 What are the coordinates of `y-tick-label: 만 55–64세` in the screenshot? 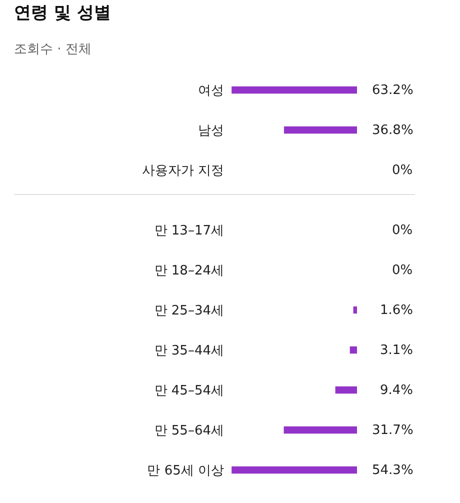 It's located at (189, 431).